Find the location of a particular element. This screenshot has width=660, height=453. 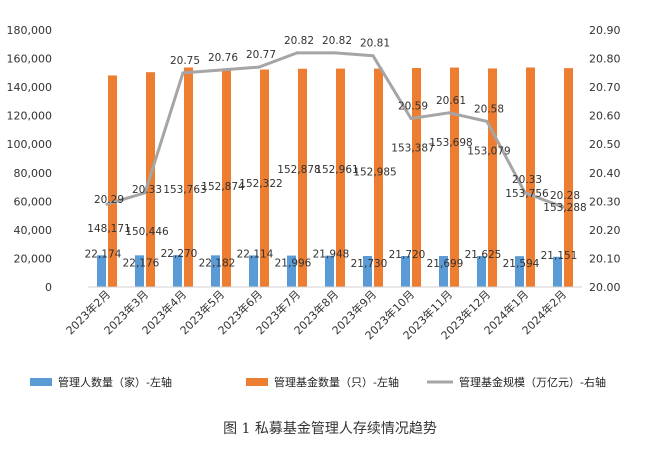

data-label-managers: 21,699 is located at coordinates (445, 264).